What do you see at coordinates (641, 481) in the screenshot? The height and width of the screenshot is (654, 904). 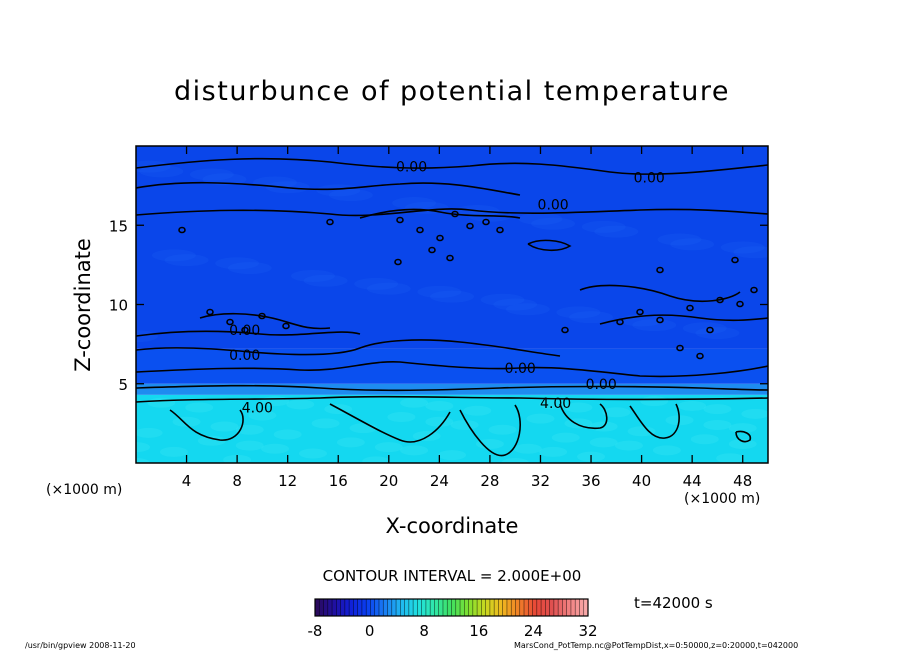 I see `x-tick-label-9: 40` at bounding box center [641, 481].